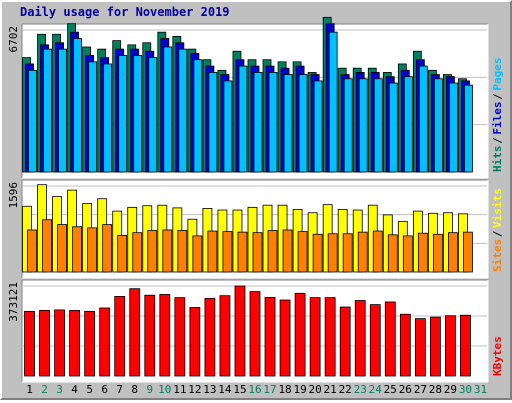 The width and height of the screenshot is (512, 403). What do you see at coordinates (134, 389) in the screenshot?
I see `day-label-8: 8` at bounding box center [134, 389].